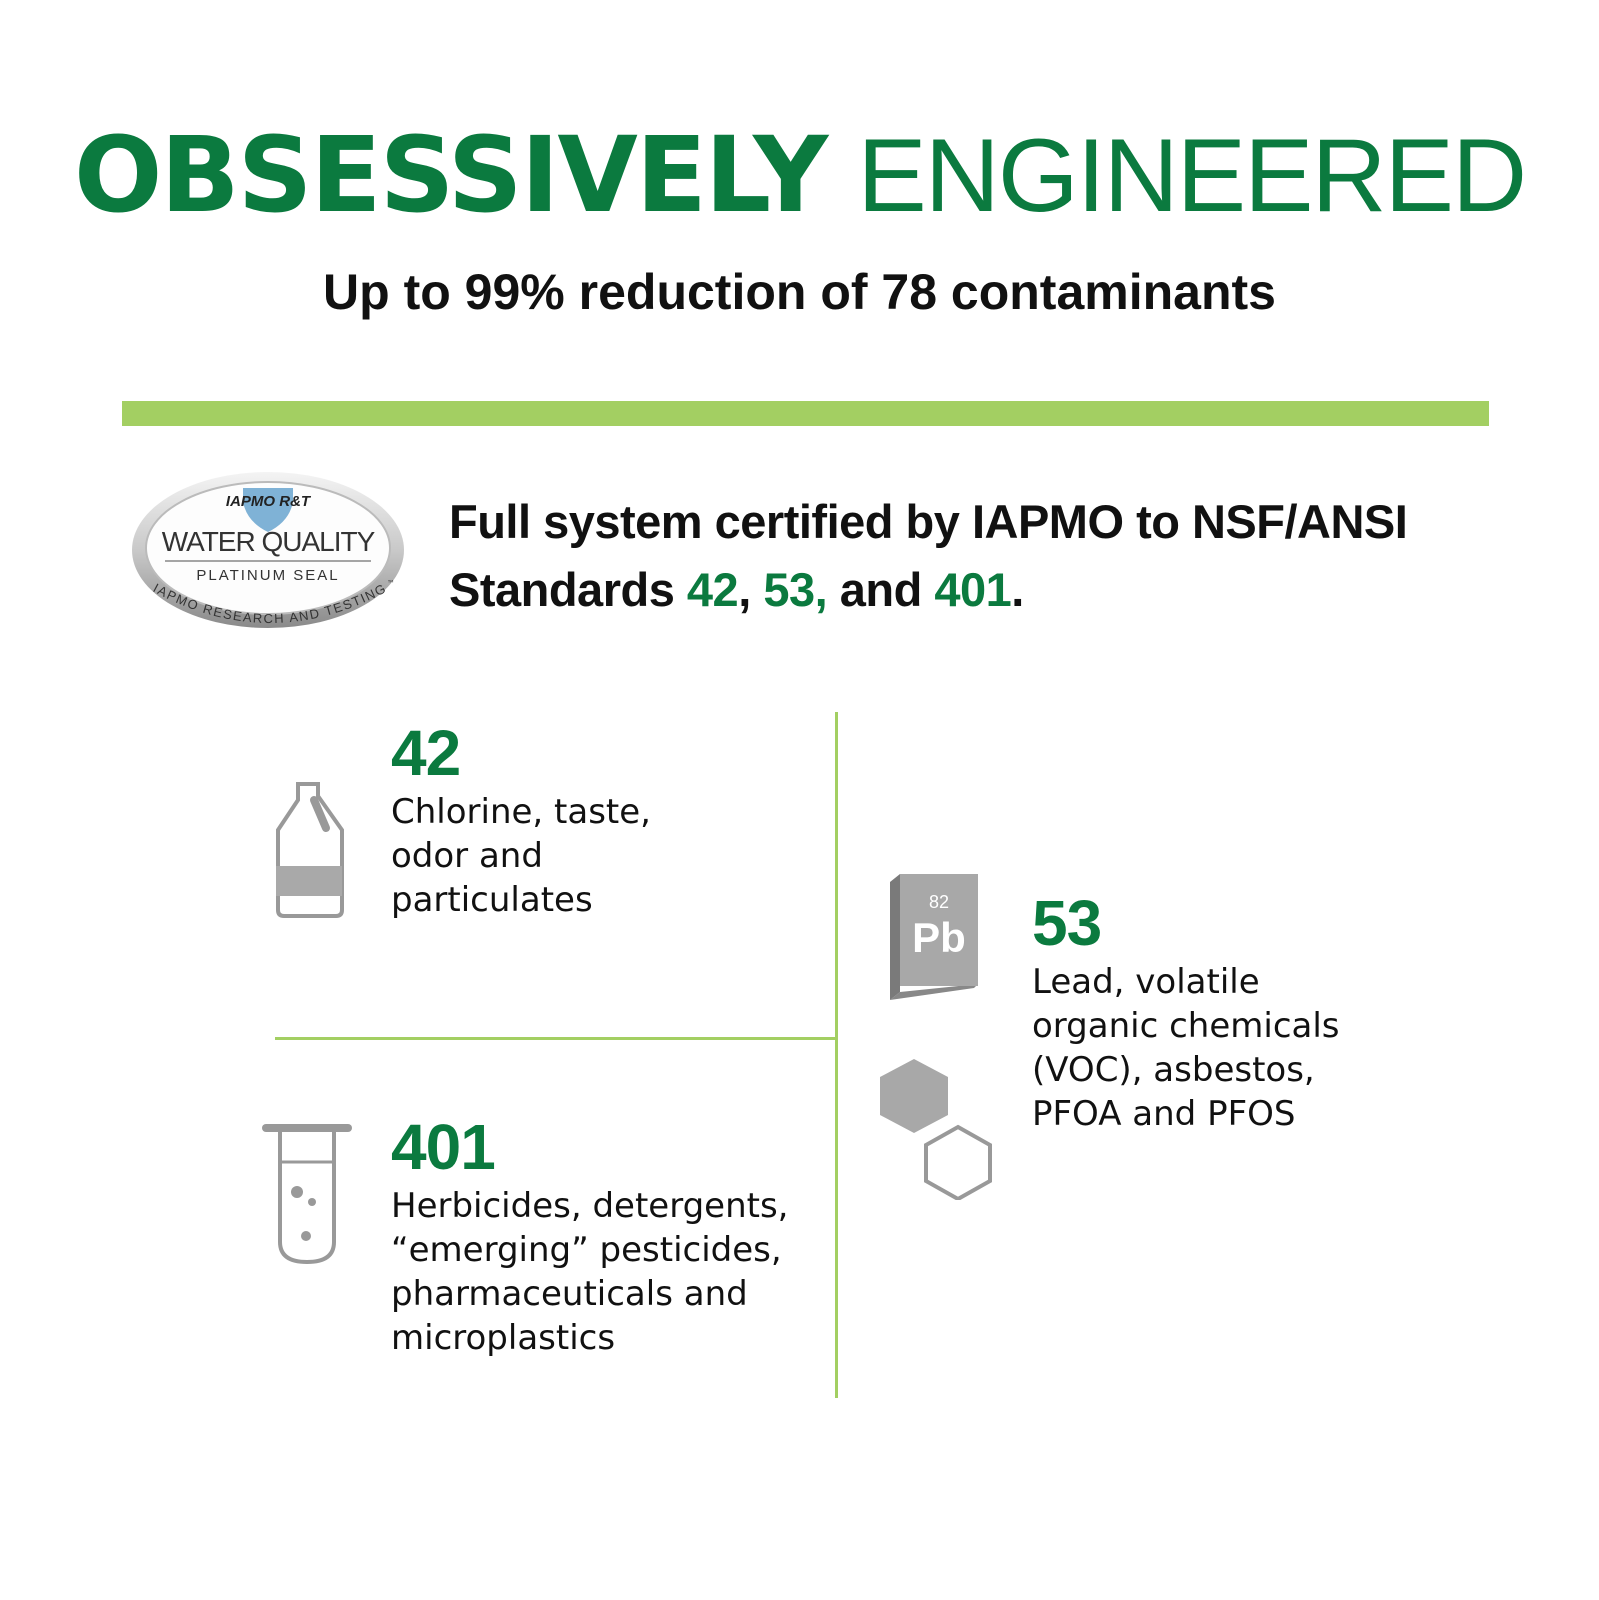  Describe the element at coordinates (1164, 1114) in the screenshot. I see `standard-description: PFOA and PFOS` at that location.